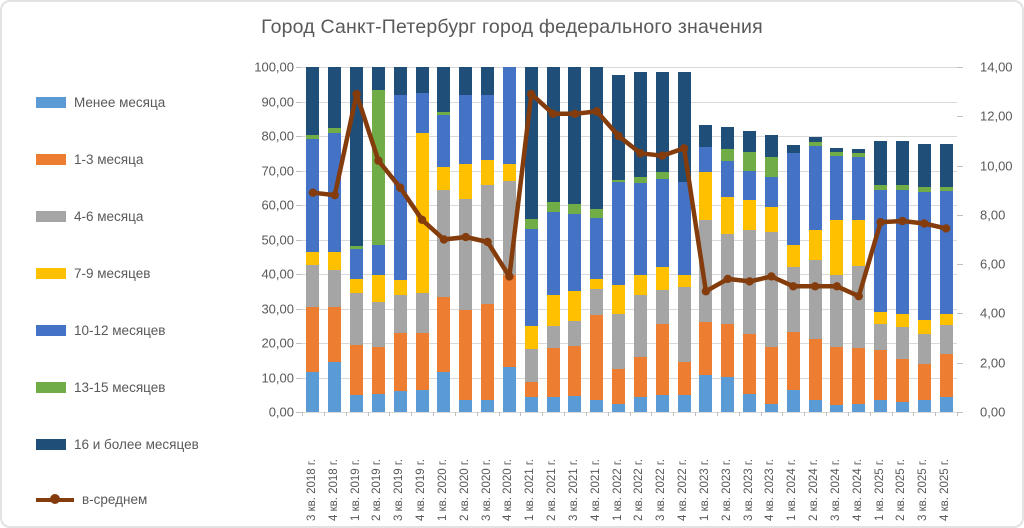 Image resolution: width=1024 pixels, height=528 pixels. Describe the element at coordinates (901, 490) in the screenshot. I see `x-axis-label: 2 кв. 2025 г.` at that location.